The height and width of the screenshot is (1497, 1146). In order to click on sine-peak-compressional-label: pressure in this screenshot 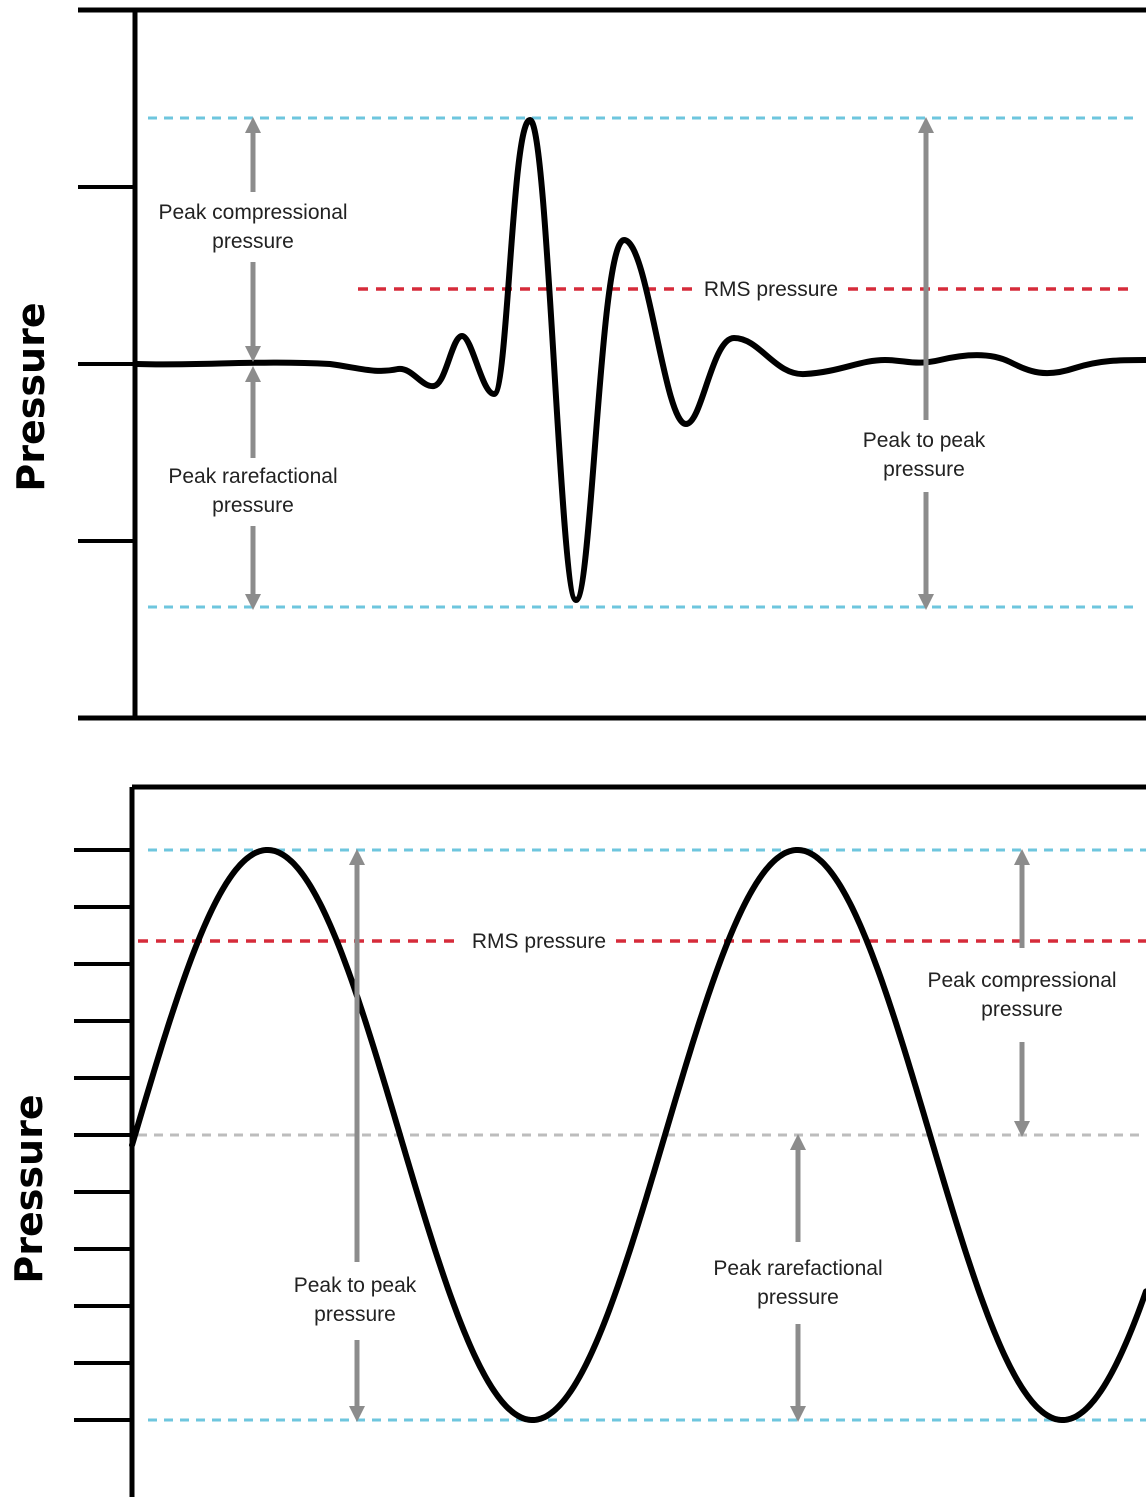, I will do `click(1022, 1009)`.